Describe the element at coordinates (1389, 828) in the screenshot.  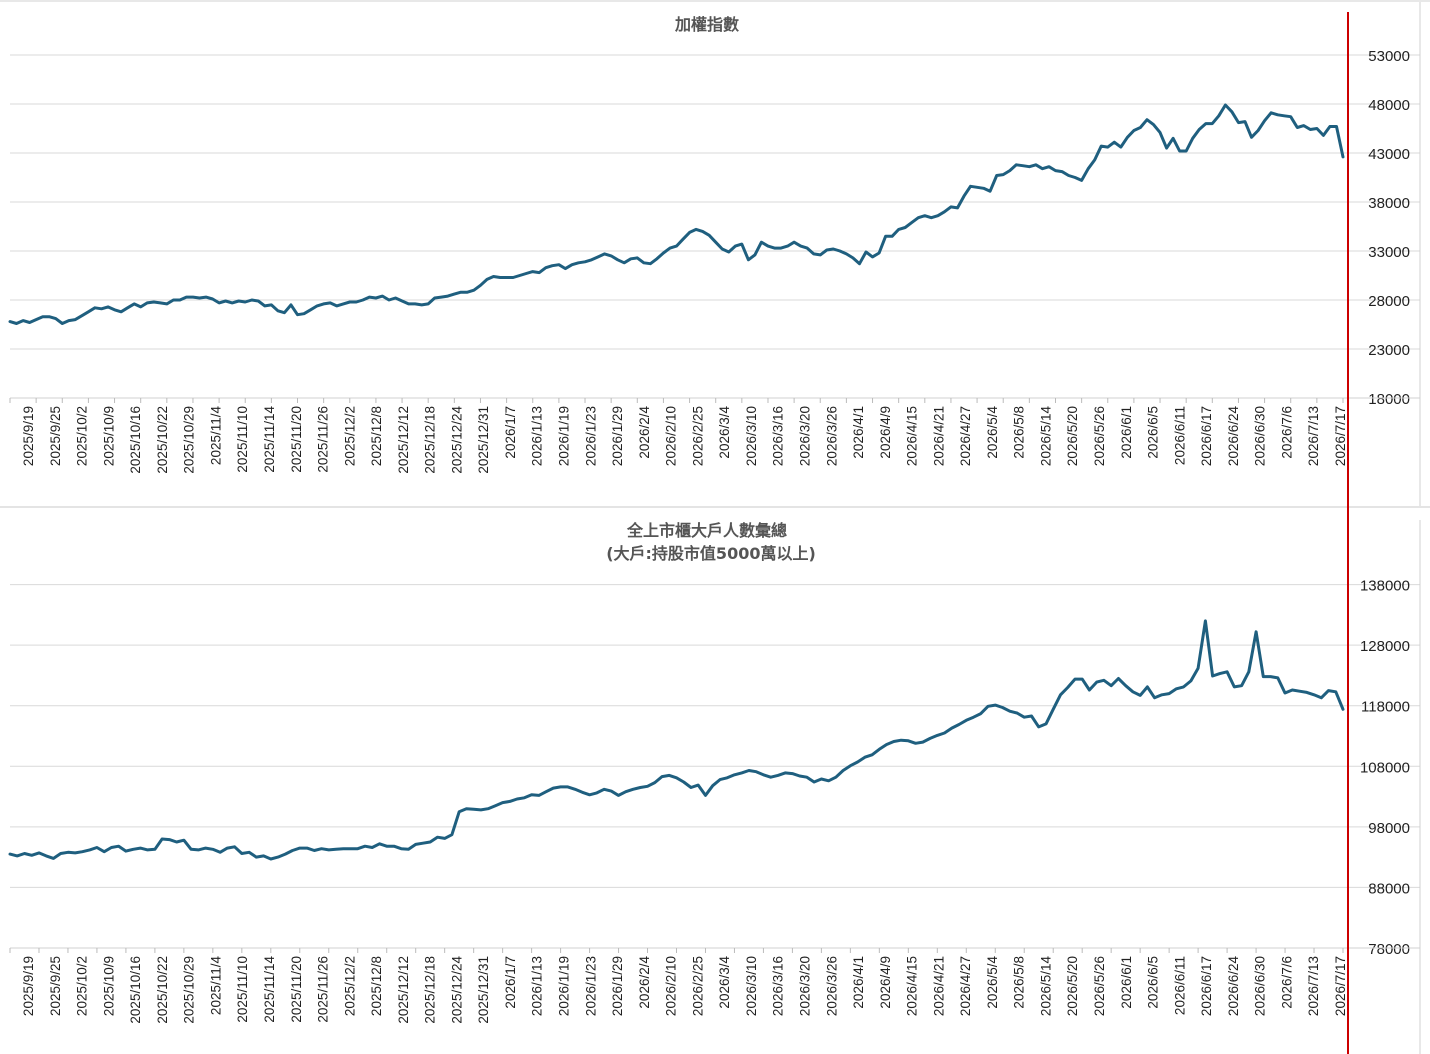
I see `y-tick-label: 98000` at that location.